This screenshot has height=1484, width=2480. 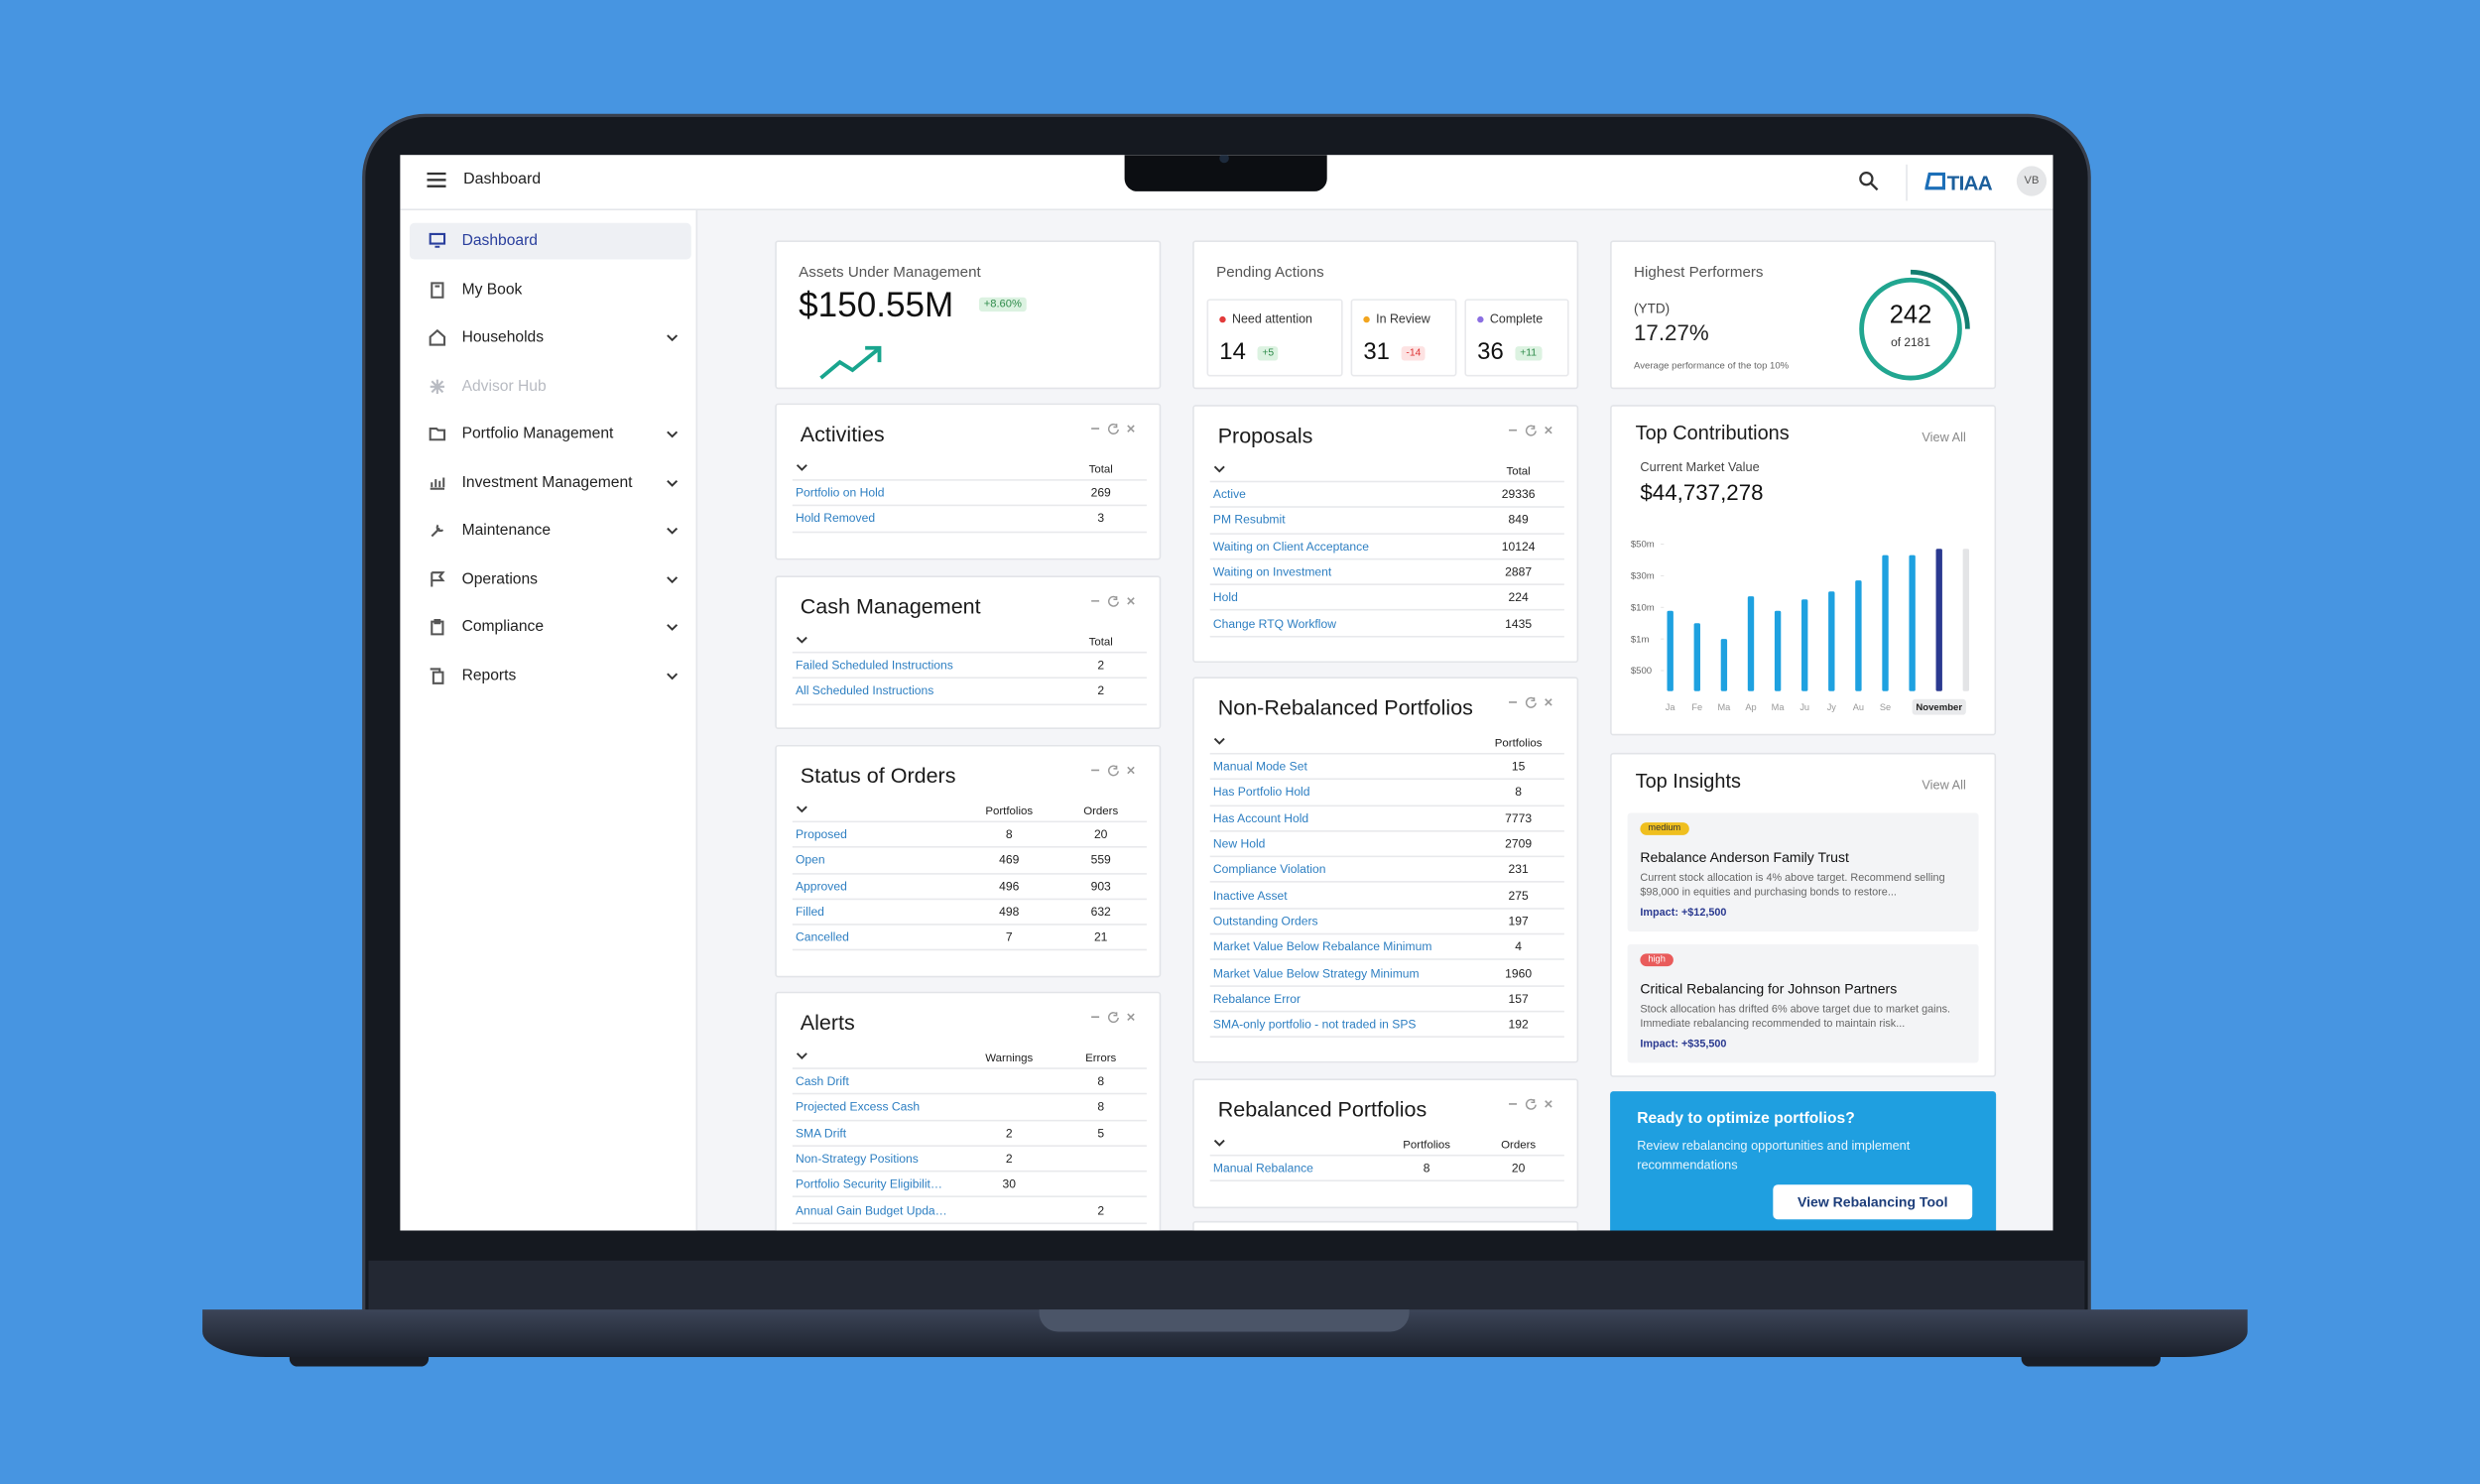 I want to click on sidebar-label: Households, so click(x=503, y=337).